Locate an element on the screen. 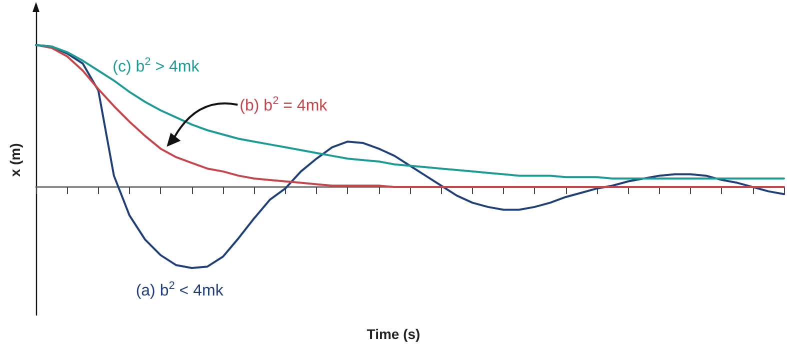  series-label: (a) b$^{2}$ < 4mk is located at coordinates (180, 290).